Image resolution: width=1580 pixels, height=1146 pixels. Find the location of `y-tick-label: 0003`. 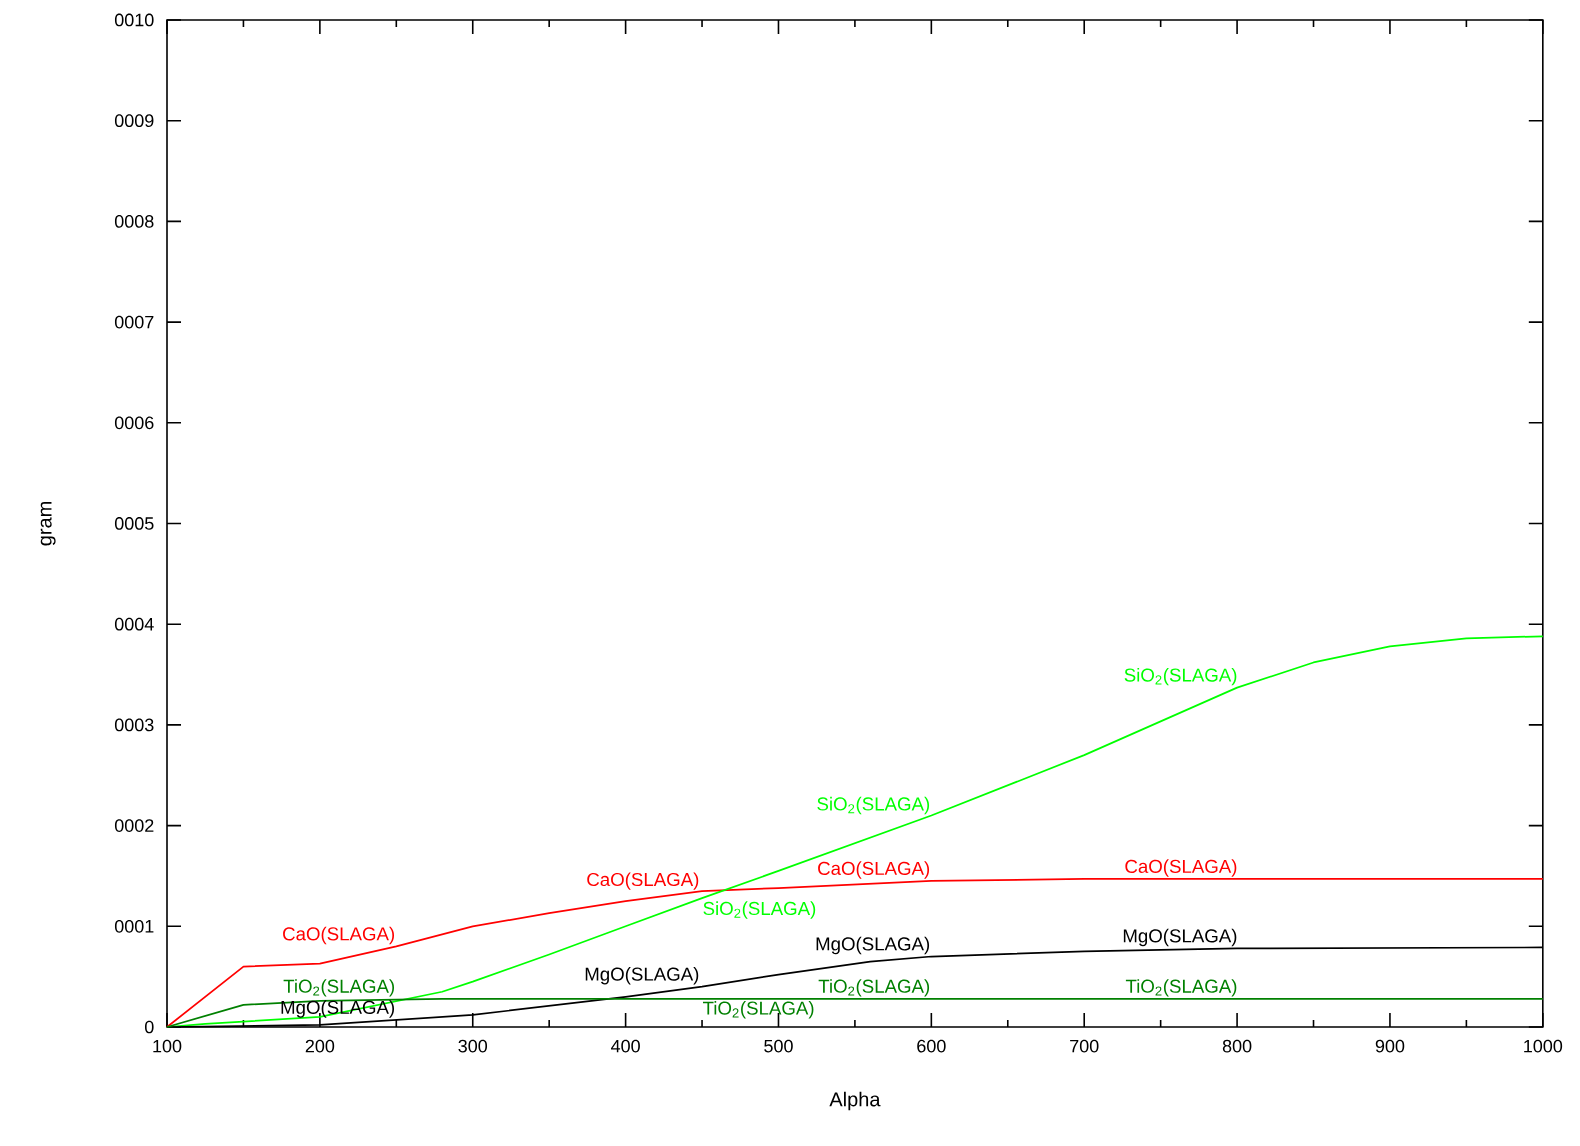

y-tick-label: 0003 is located at coordinates (134, 725).